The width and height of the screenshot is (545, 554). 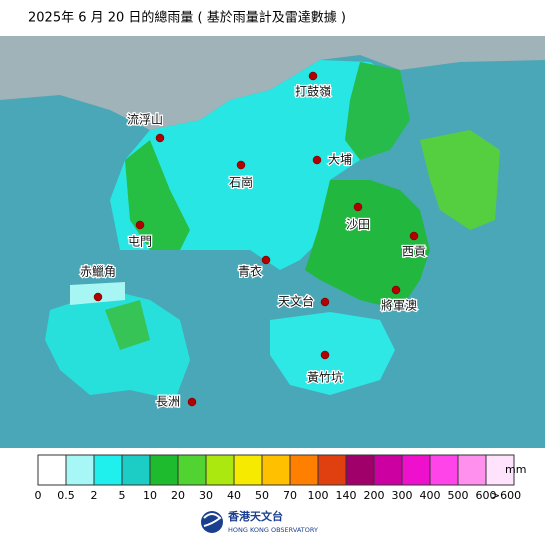 I want to click on station-label: 西貢, so click(x=414, y=252).